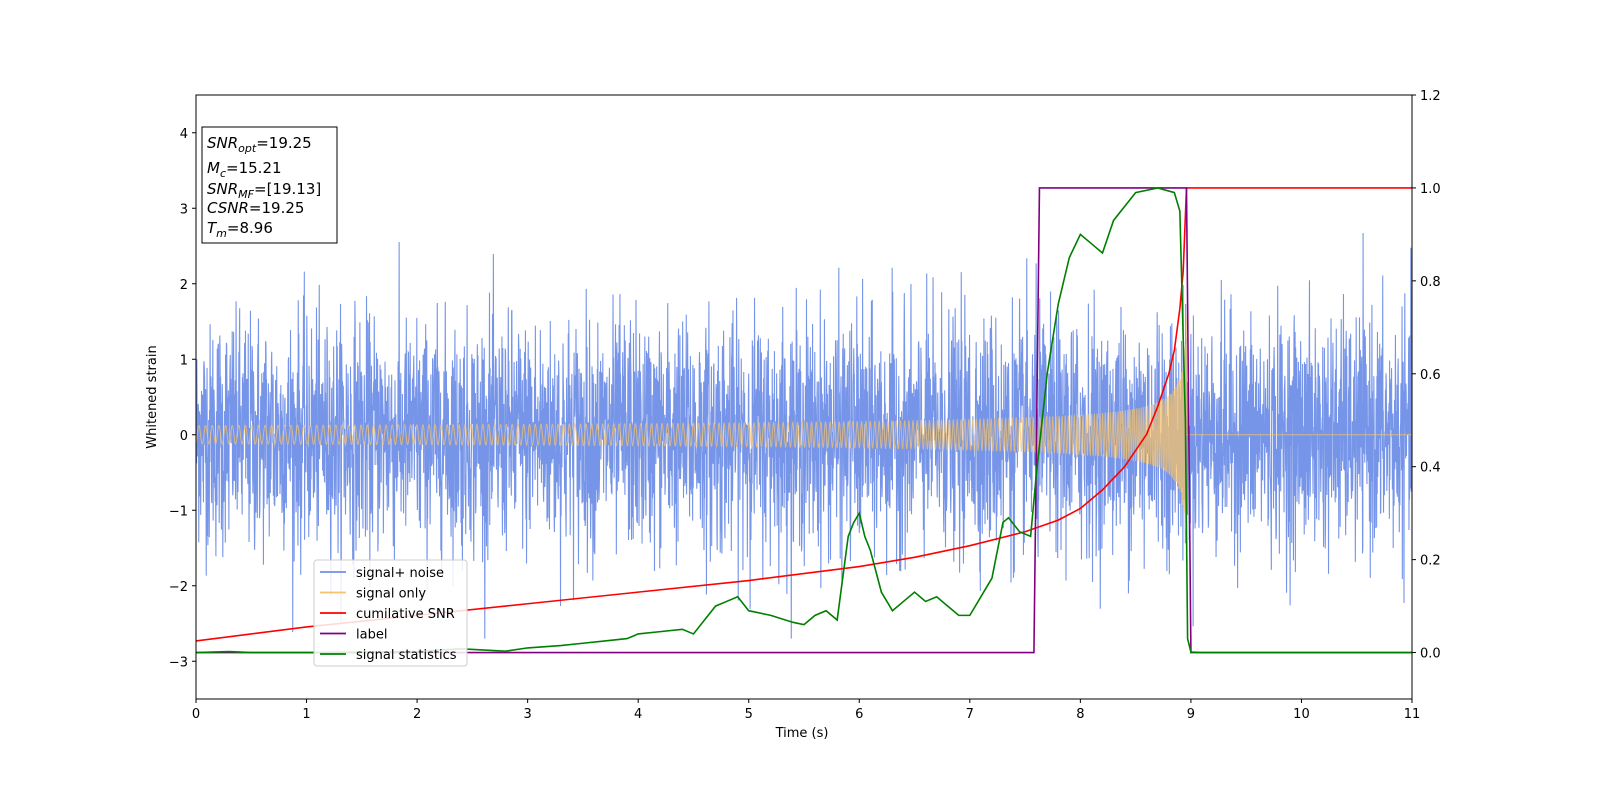 The width and height of the screenshot is (1600, 800). I want to click on y2-tick-label: 1.2, so click(1430, 96).